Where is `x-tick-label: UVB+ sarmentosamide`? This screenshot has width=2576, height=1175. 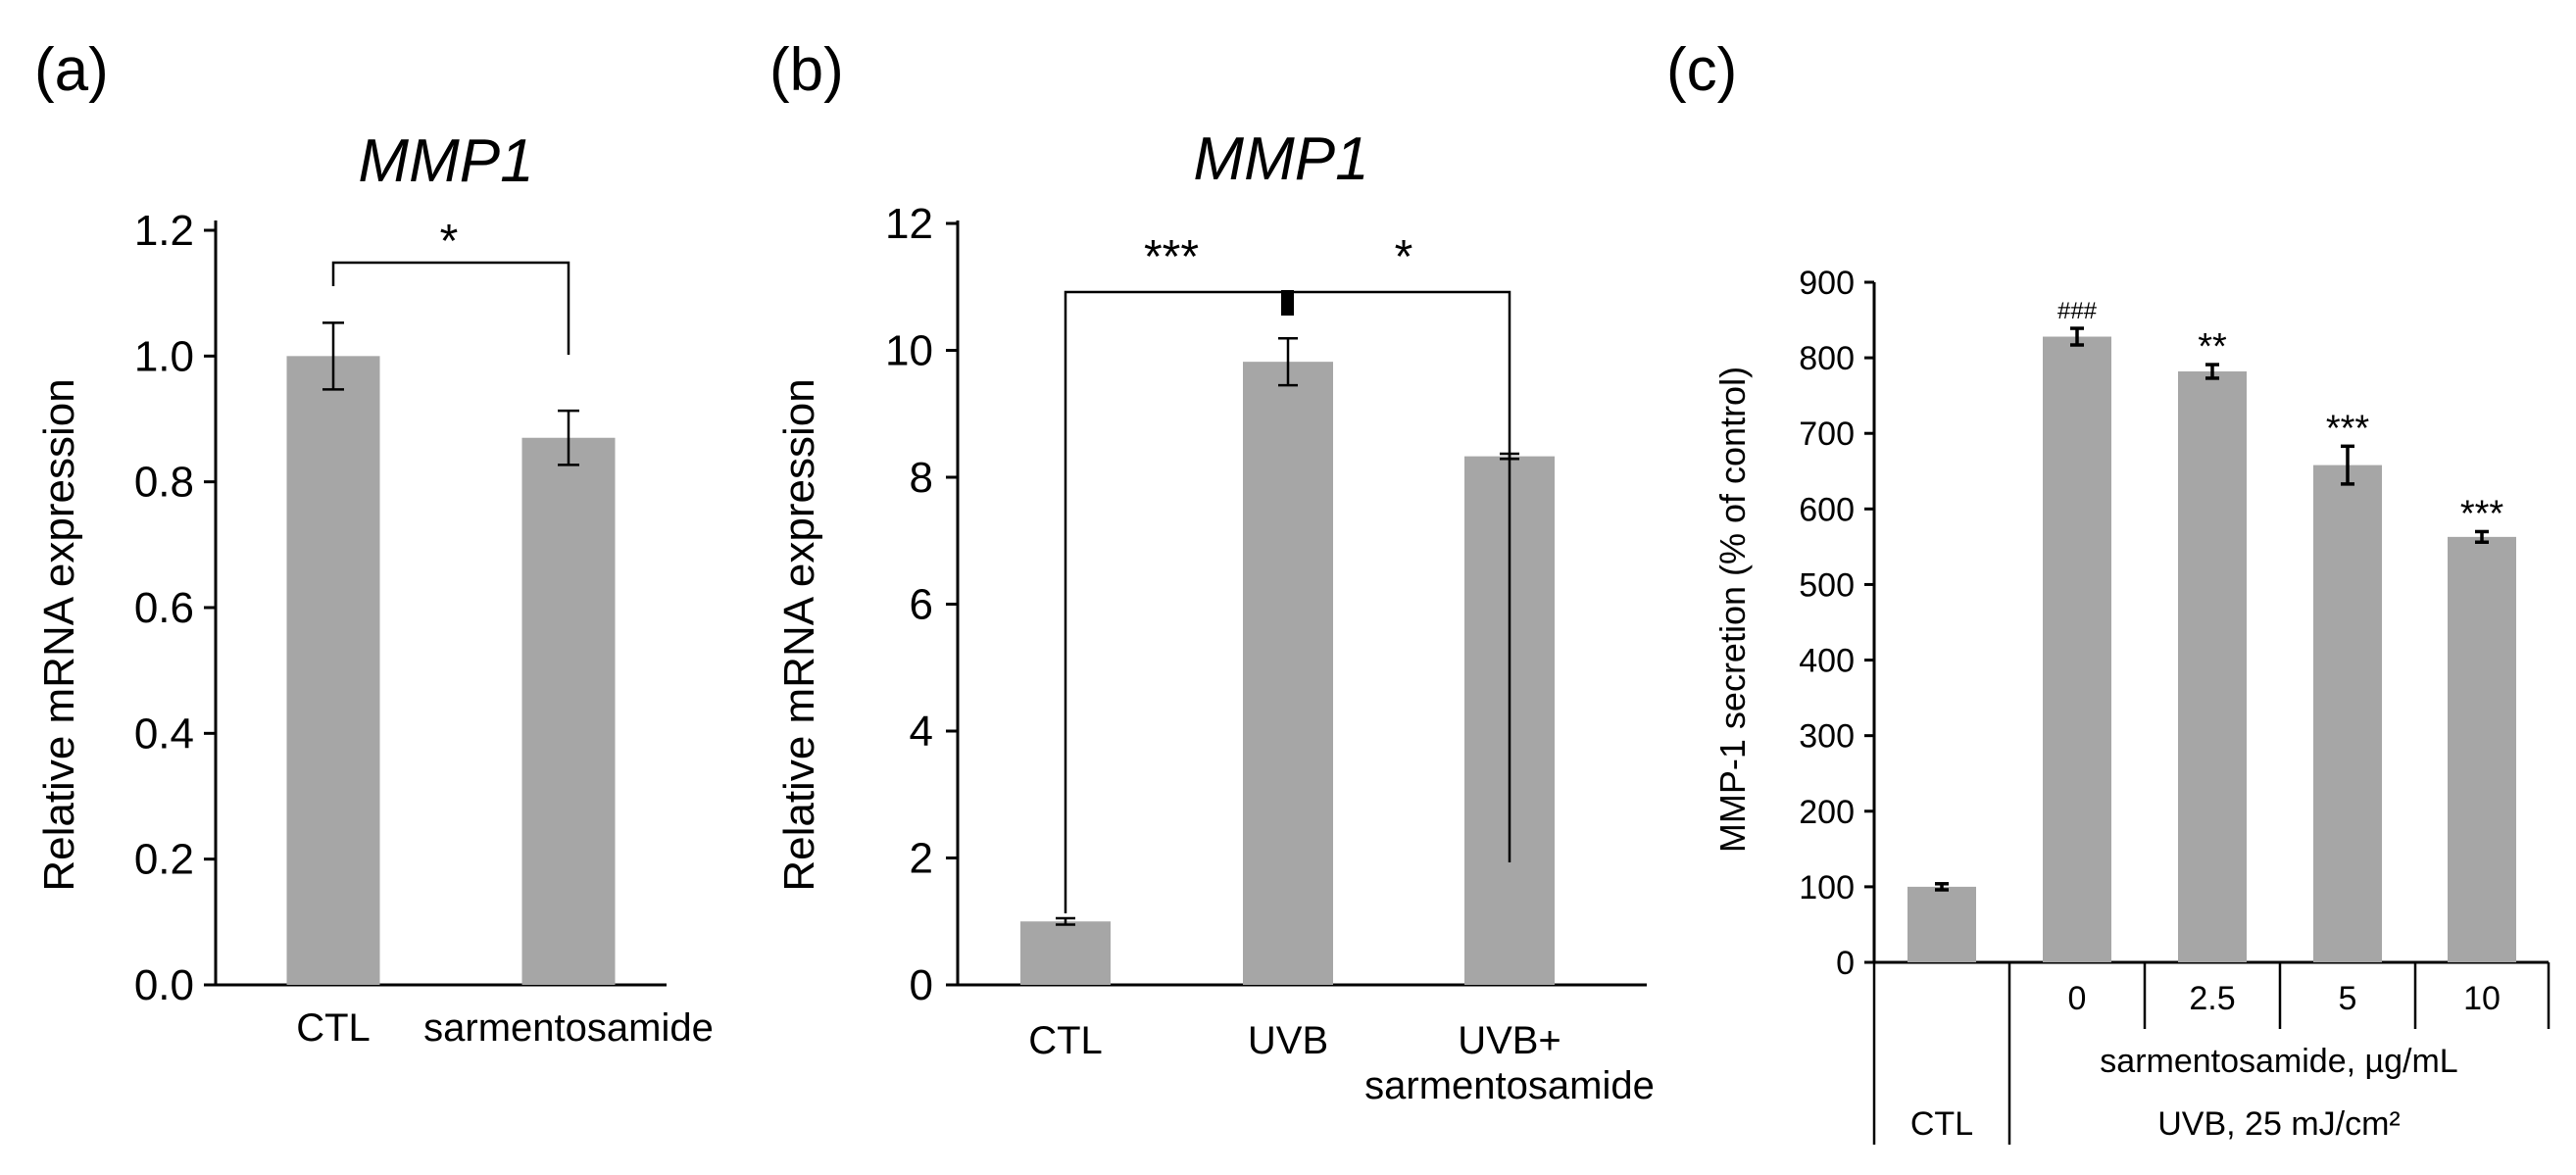 x-tick-label: UVB+ sarmentosamide is located at coordinates (1509, 1063).